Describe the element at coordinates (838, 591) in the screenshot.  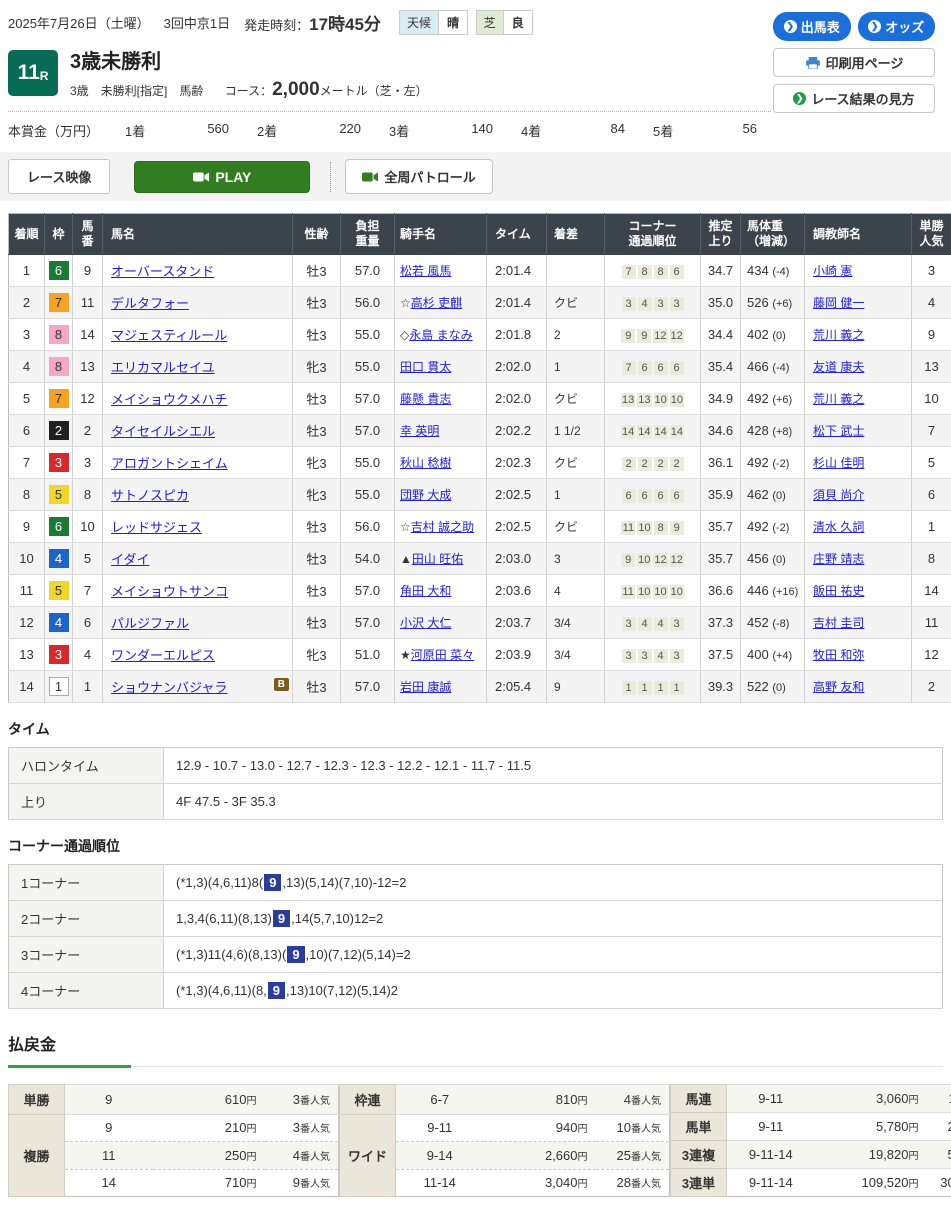
I see `trainer-name-link: 飯田 祐史` at that location.